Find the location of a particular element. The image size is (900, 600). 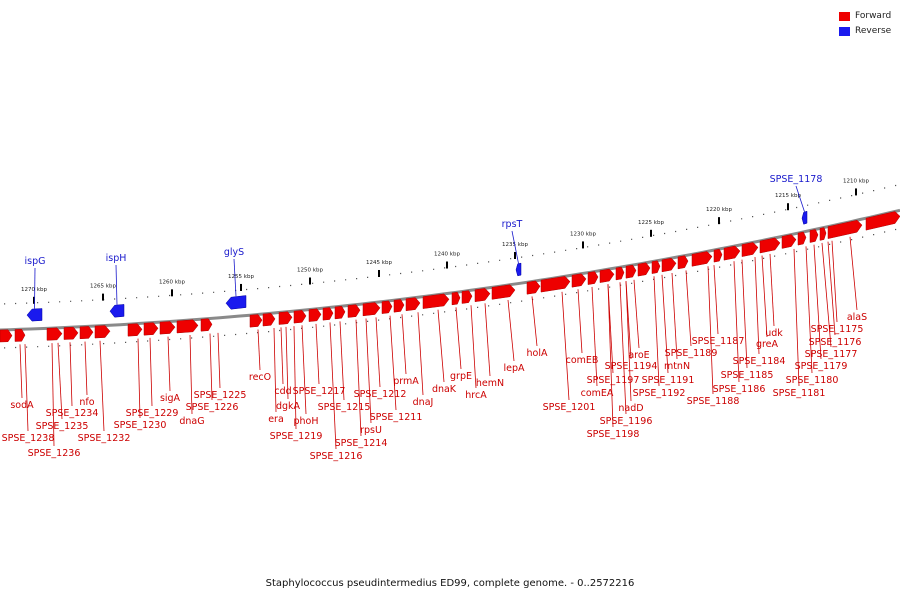

scale-tick-label: 1250 kbp is located at coordinates (310, 271).